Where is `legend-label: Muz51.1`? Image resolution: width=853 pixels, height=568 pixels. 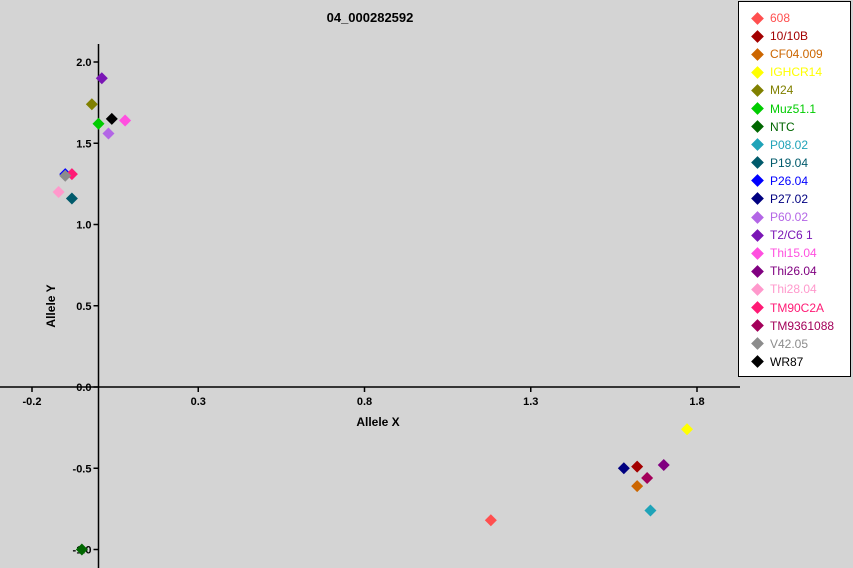 legend-label: Muz51.1 is located at coordinates (793, 108).